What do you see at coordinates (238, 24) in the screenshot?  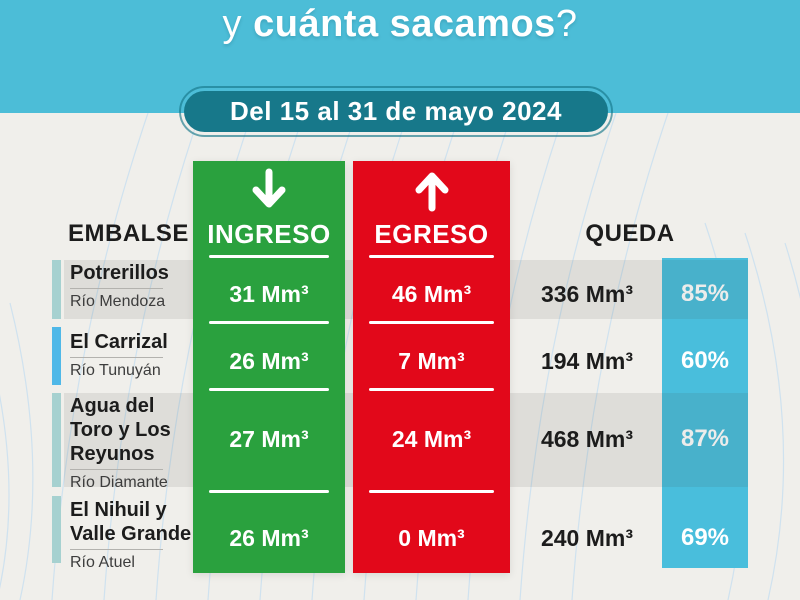 I see `title-prefix: y` at bounding box center [238, 24].